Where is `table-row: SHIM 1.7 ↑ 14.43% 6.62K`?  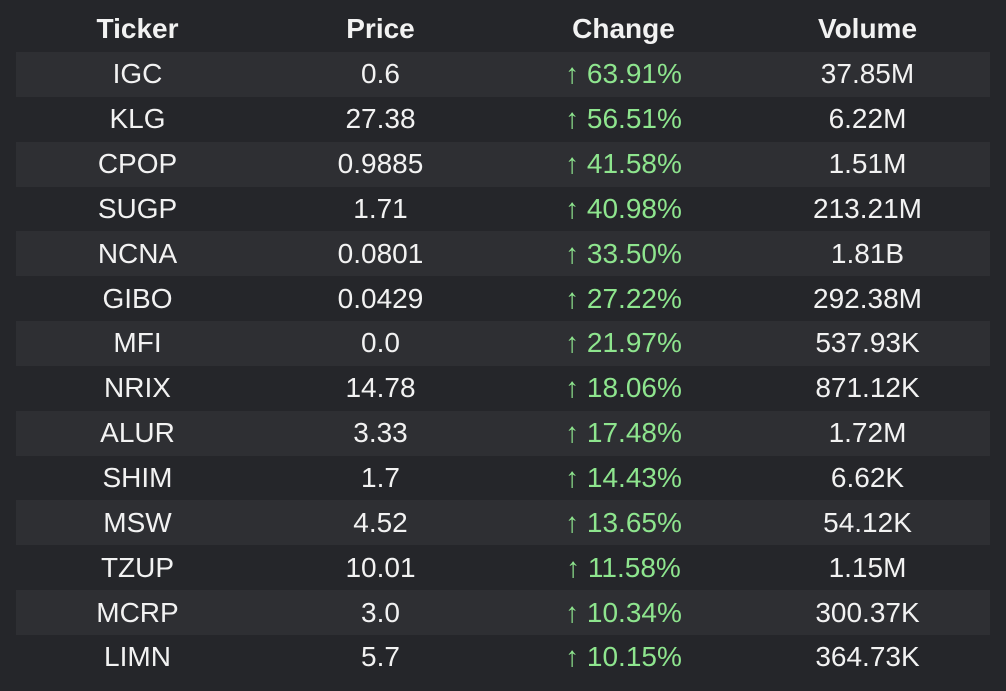 table-row: SHIM 1.7 ↑ 14.43% 6.62K is located at coordinates (503, 478).